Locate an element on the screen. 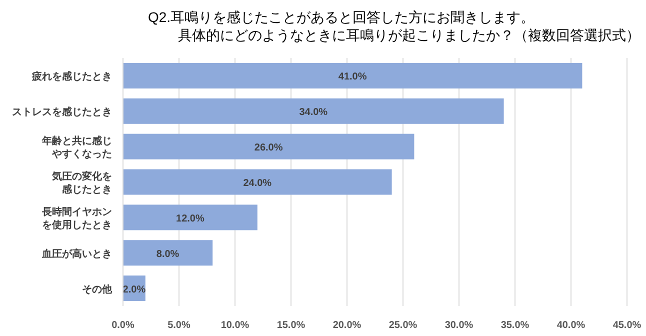 The height and width of the screenshot is (336, 646). y-tick-label: 気圧の変化を感じたとき is located at coordinates (81, 183).